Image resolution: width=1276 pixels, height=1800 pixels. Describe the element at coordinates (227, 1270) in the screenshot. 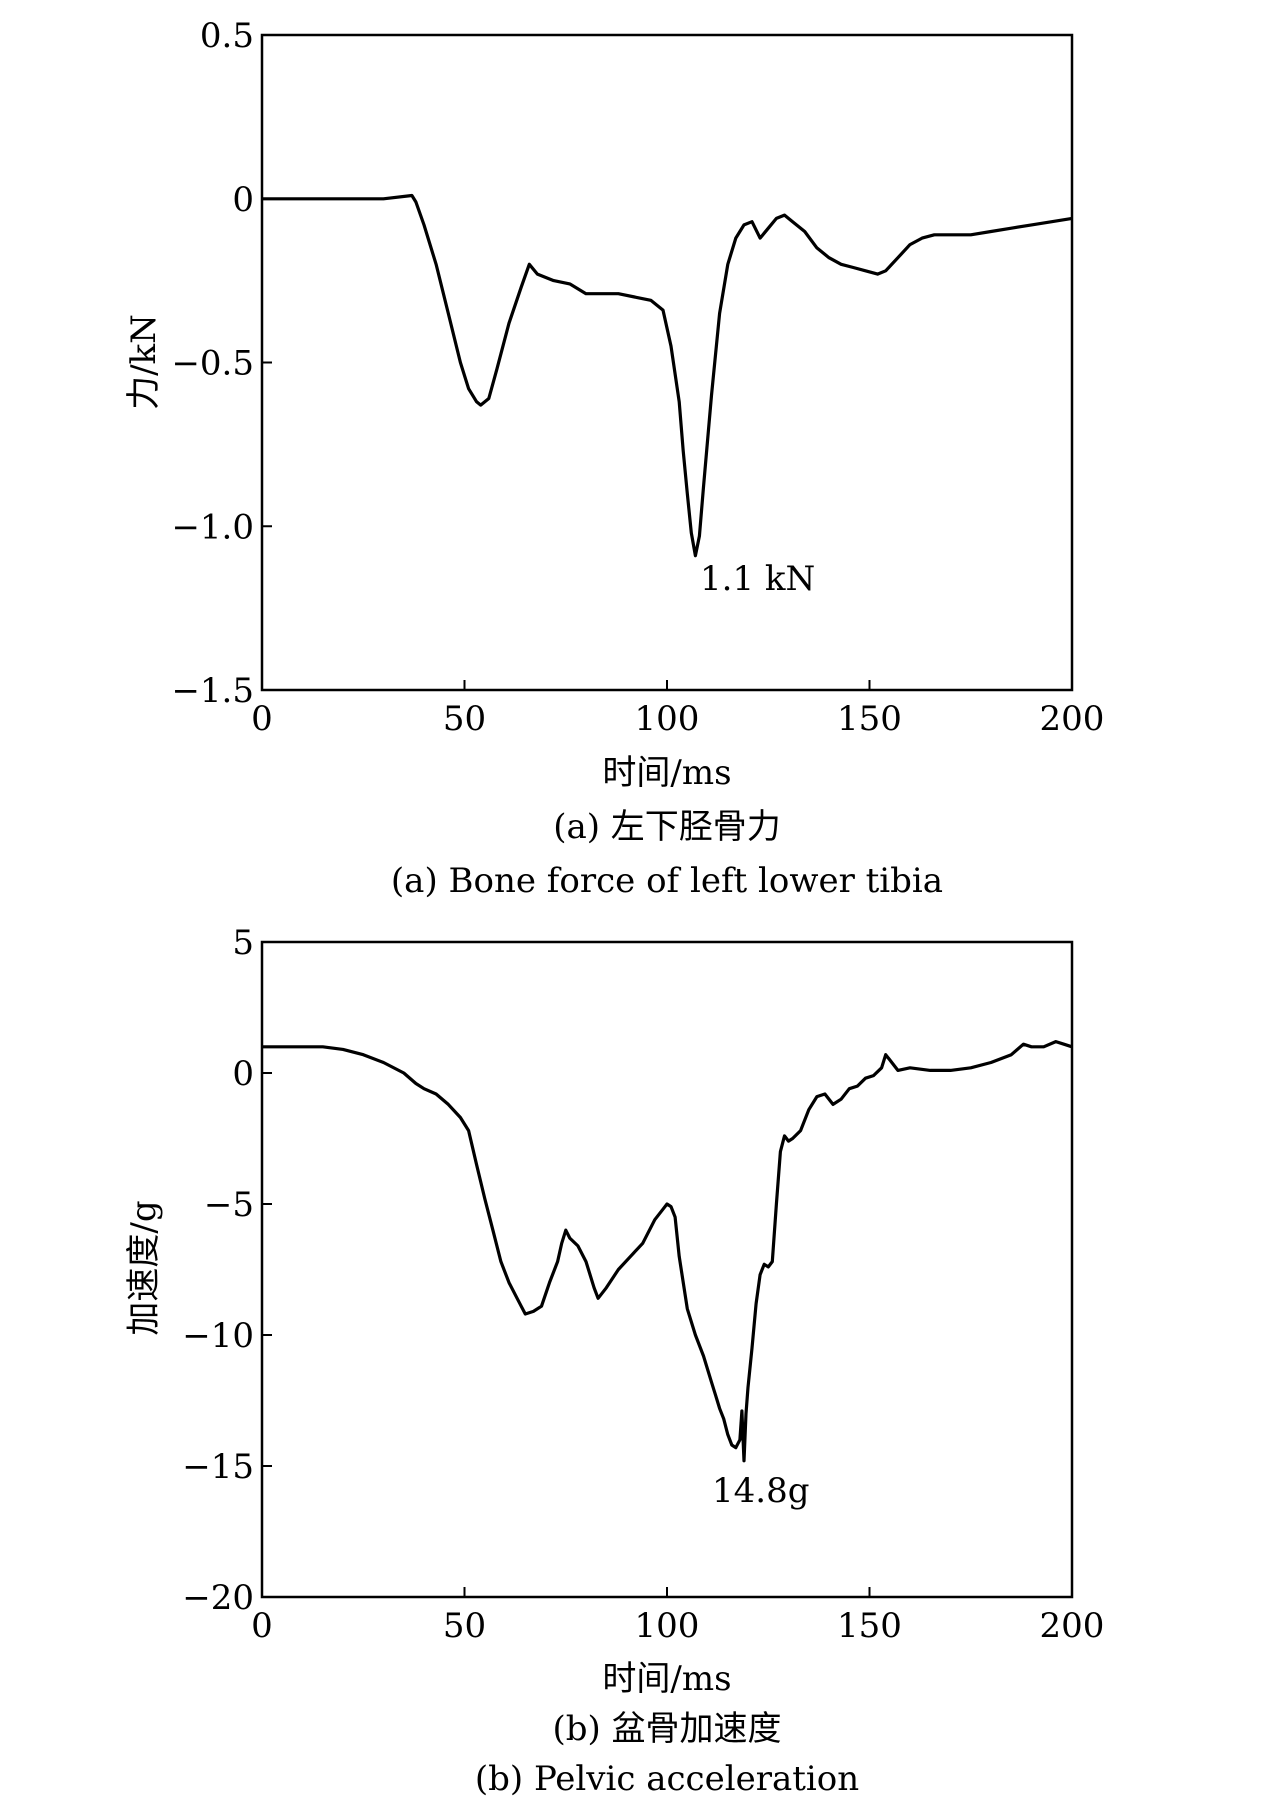

I see `chart-b-y-ticks: 5 0 −5 −10 −15 −20` at that location.